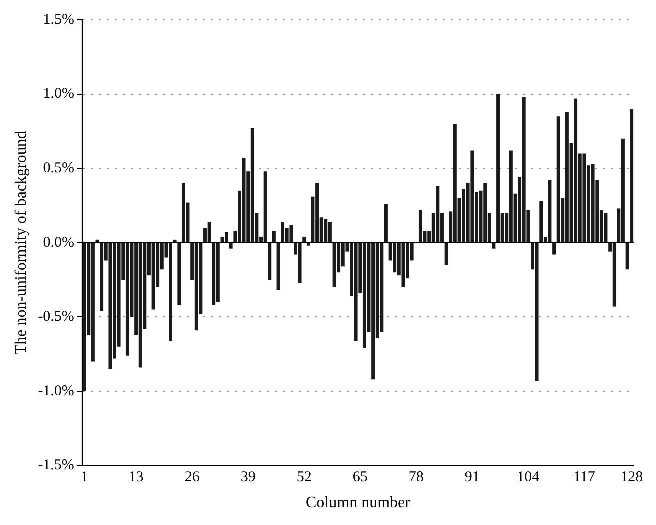  What do you see at coordinates (58, 94) in the screenshot?
I see `y-tick-label: 1.0%` at bounding box center [58, 94].